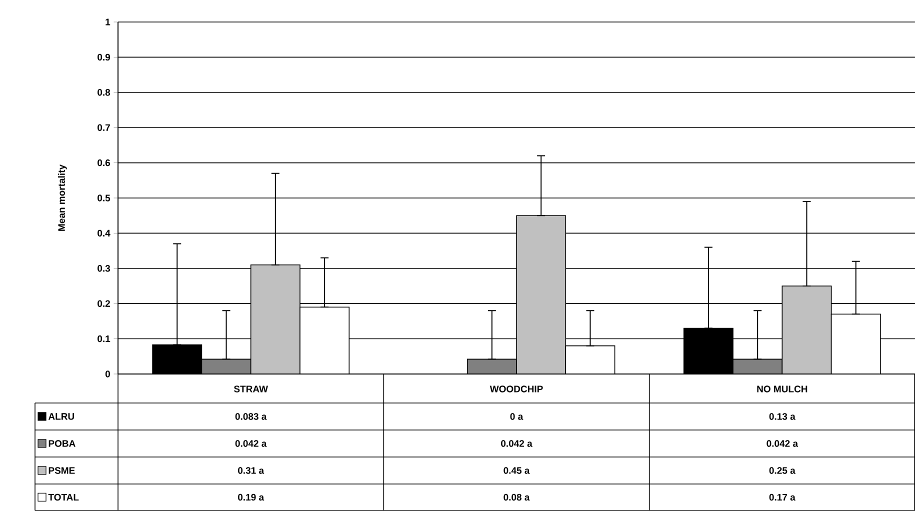 The height and width of the screenshot is (511, 915). Describe the element at coordinates (104, 162) in the screenshot. I see `y-tick-label: 0.6` at that location.